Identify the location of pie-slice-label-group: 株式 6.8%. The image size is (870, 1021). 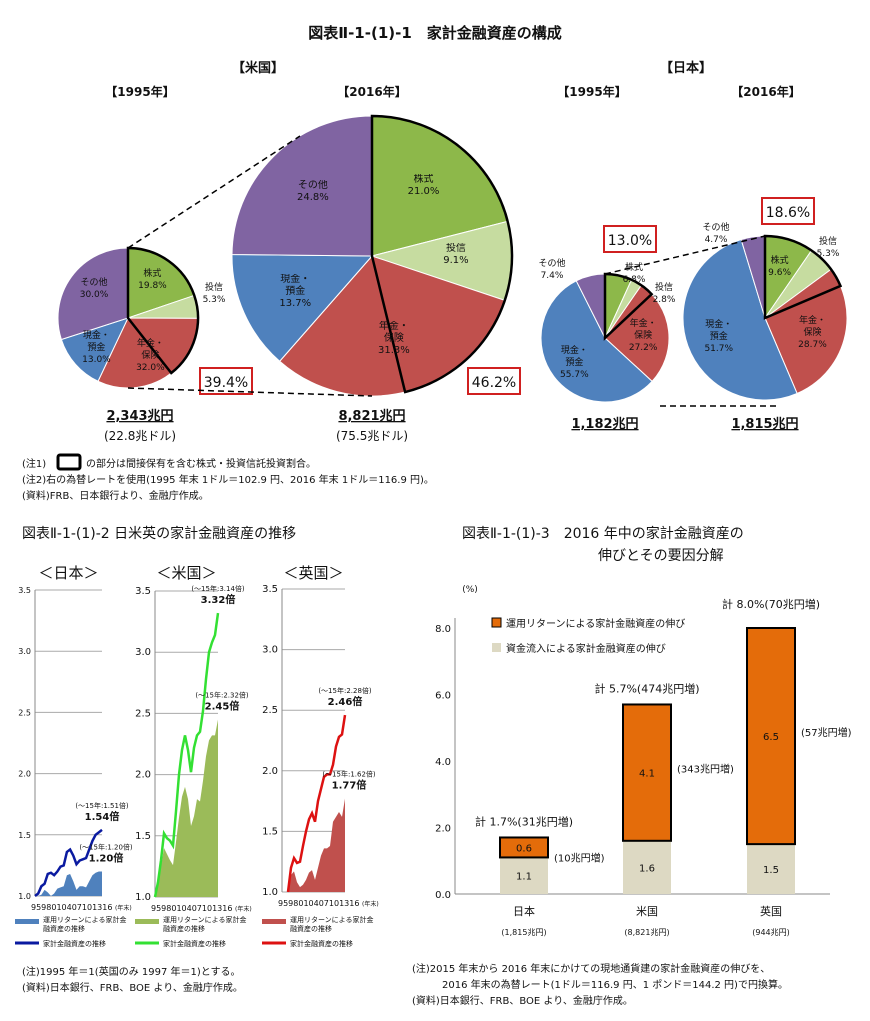
(634, 274).